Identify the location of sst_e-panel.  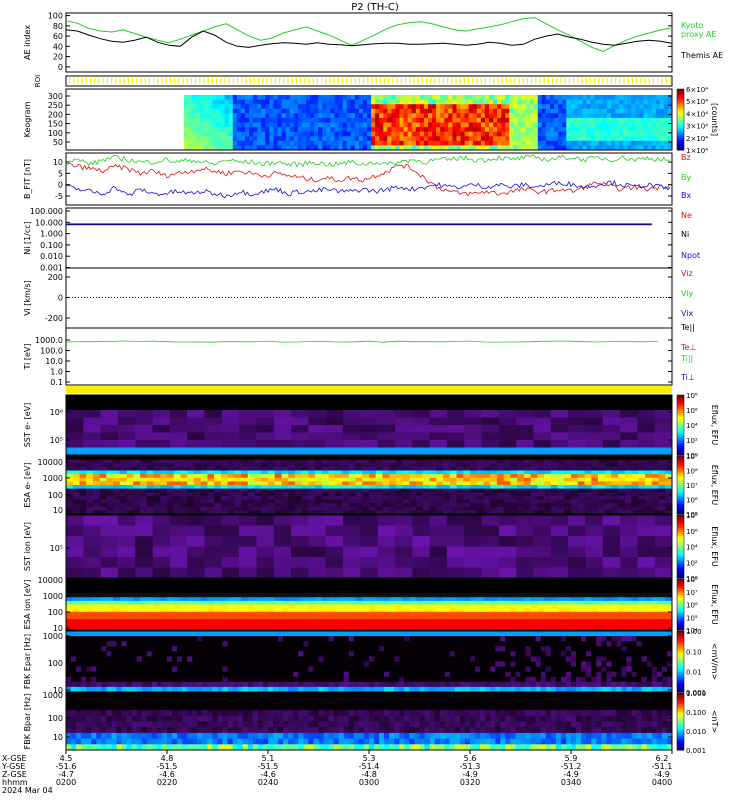
(369, 425).